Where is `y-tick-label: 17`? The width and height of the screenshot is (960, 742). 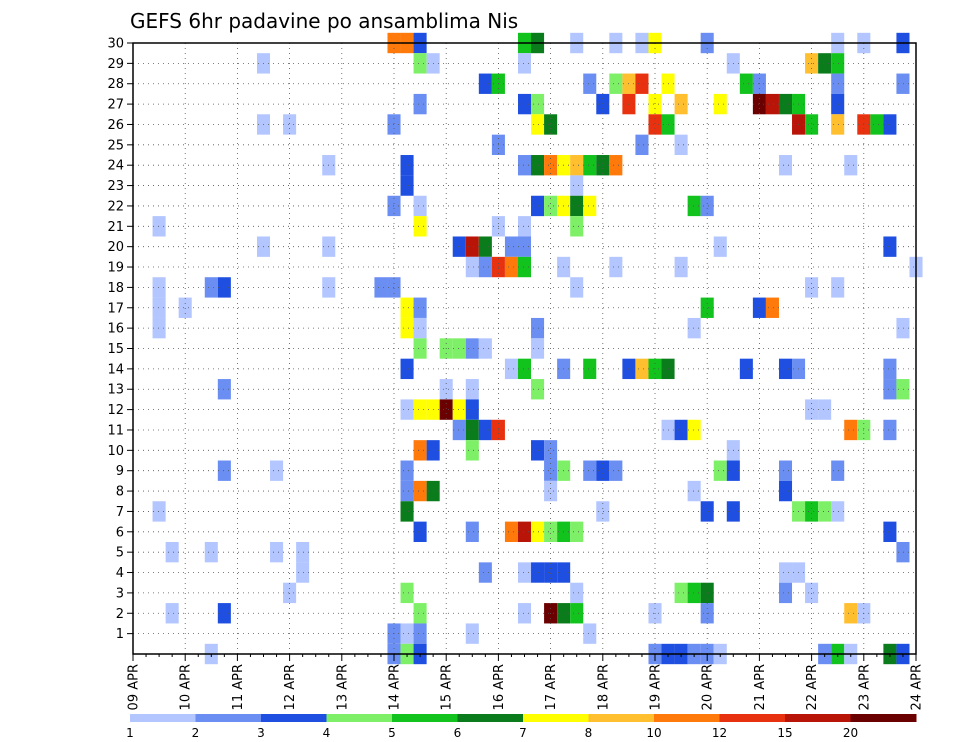
y-tick-label: 17 is located at coordinates (115, 308).